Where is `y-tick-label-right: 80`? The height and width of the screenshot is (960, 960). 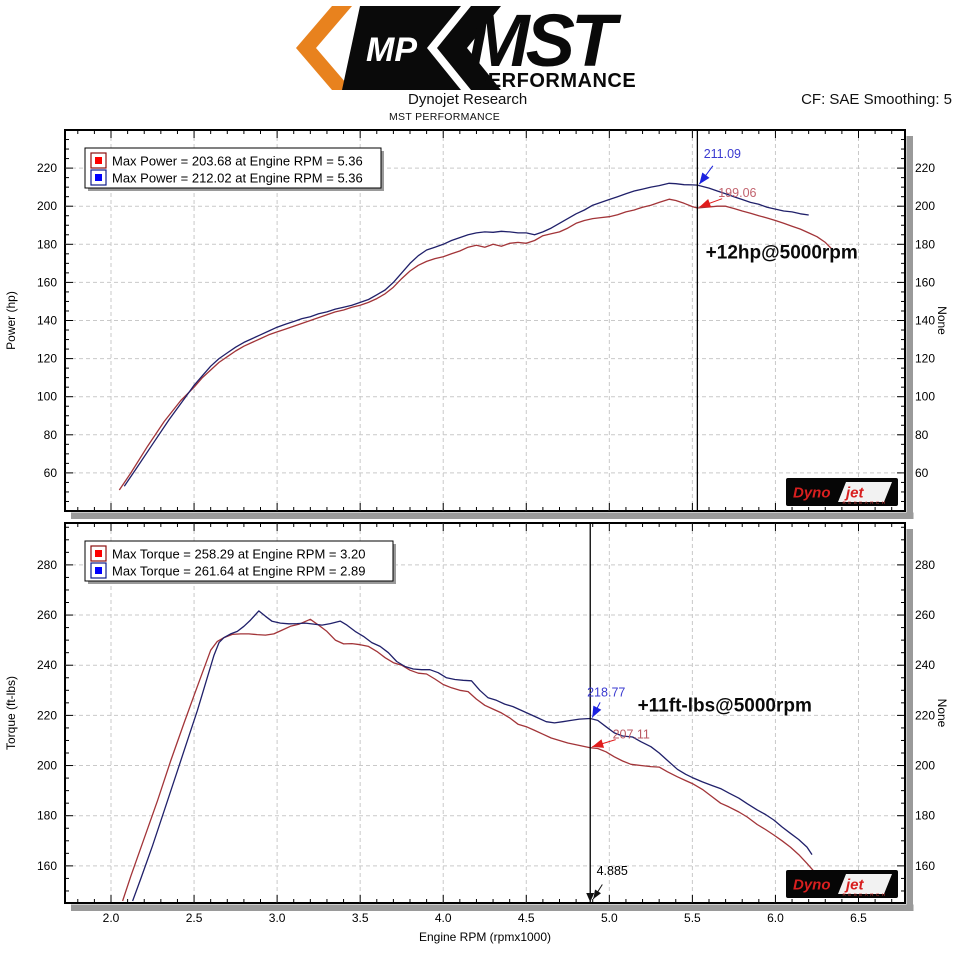
y-tick-label-right: 80 is located at coordinates (922, 435).